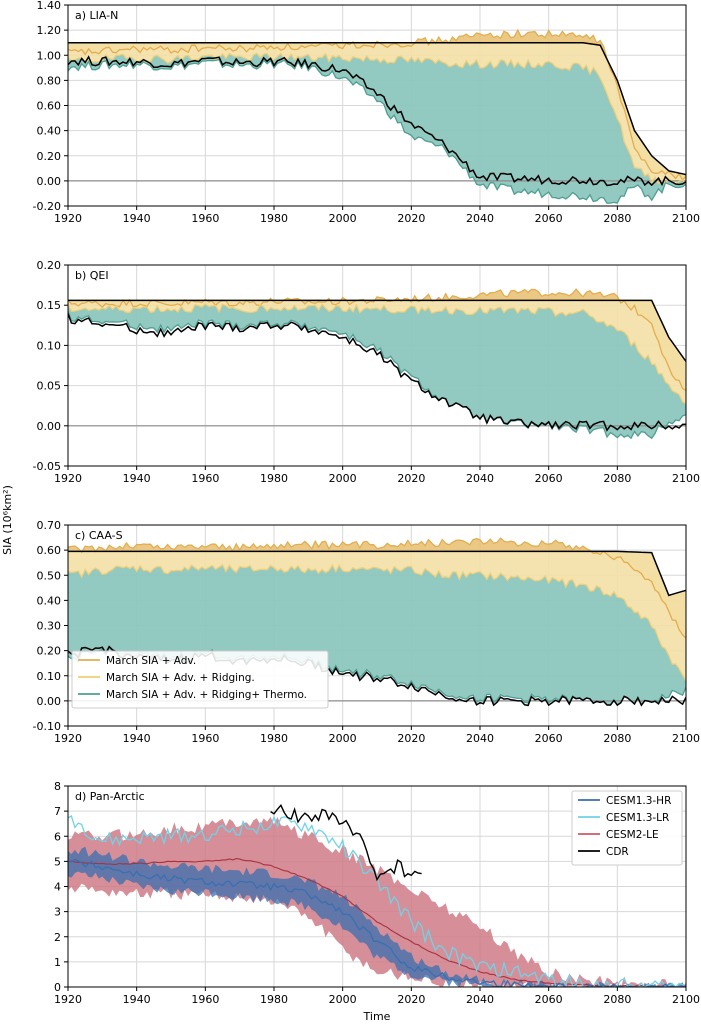  What do you see at coordinates (49, 55) in the screenshot?
I see `y-tick-label: 1.00` at bounding box center [49, 55].